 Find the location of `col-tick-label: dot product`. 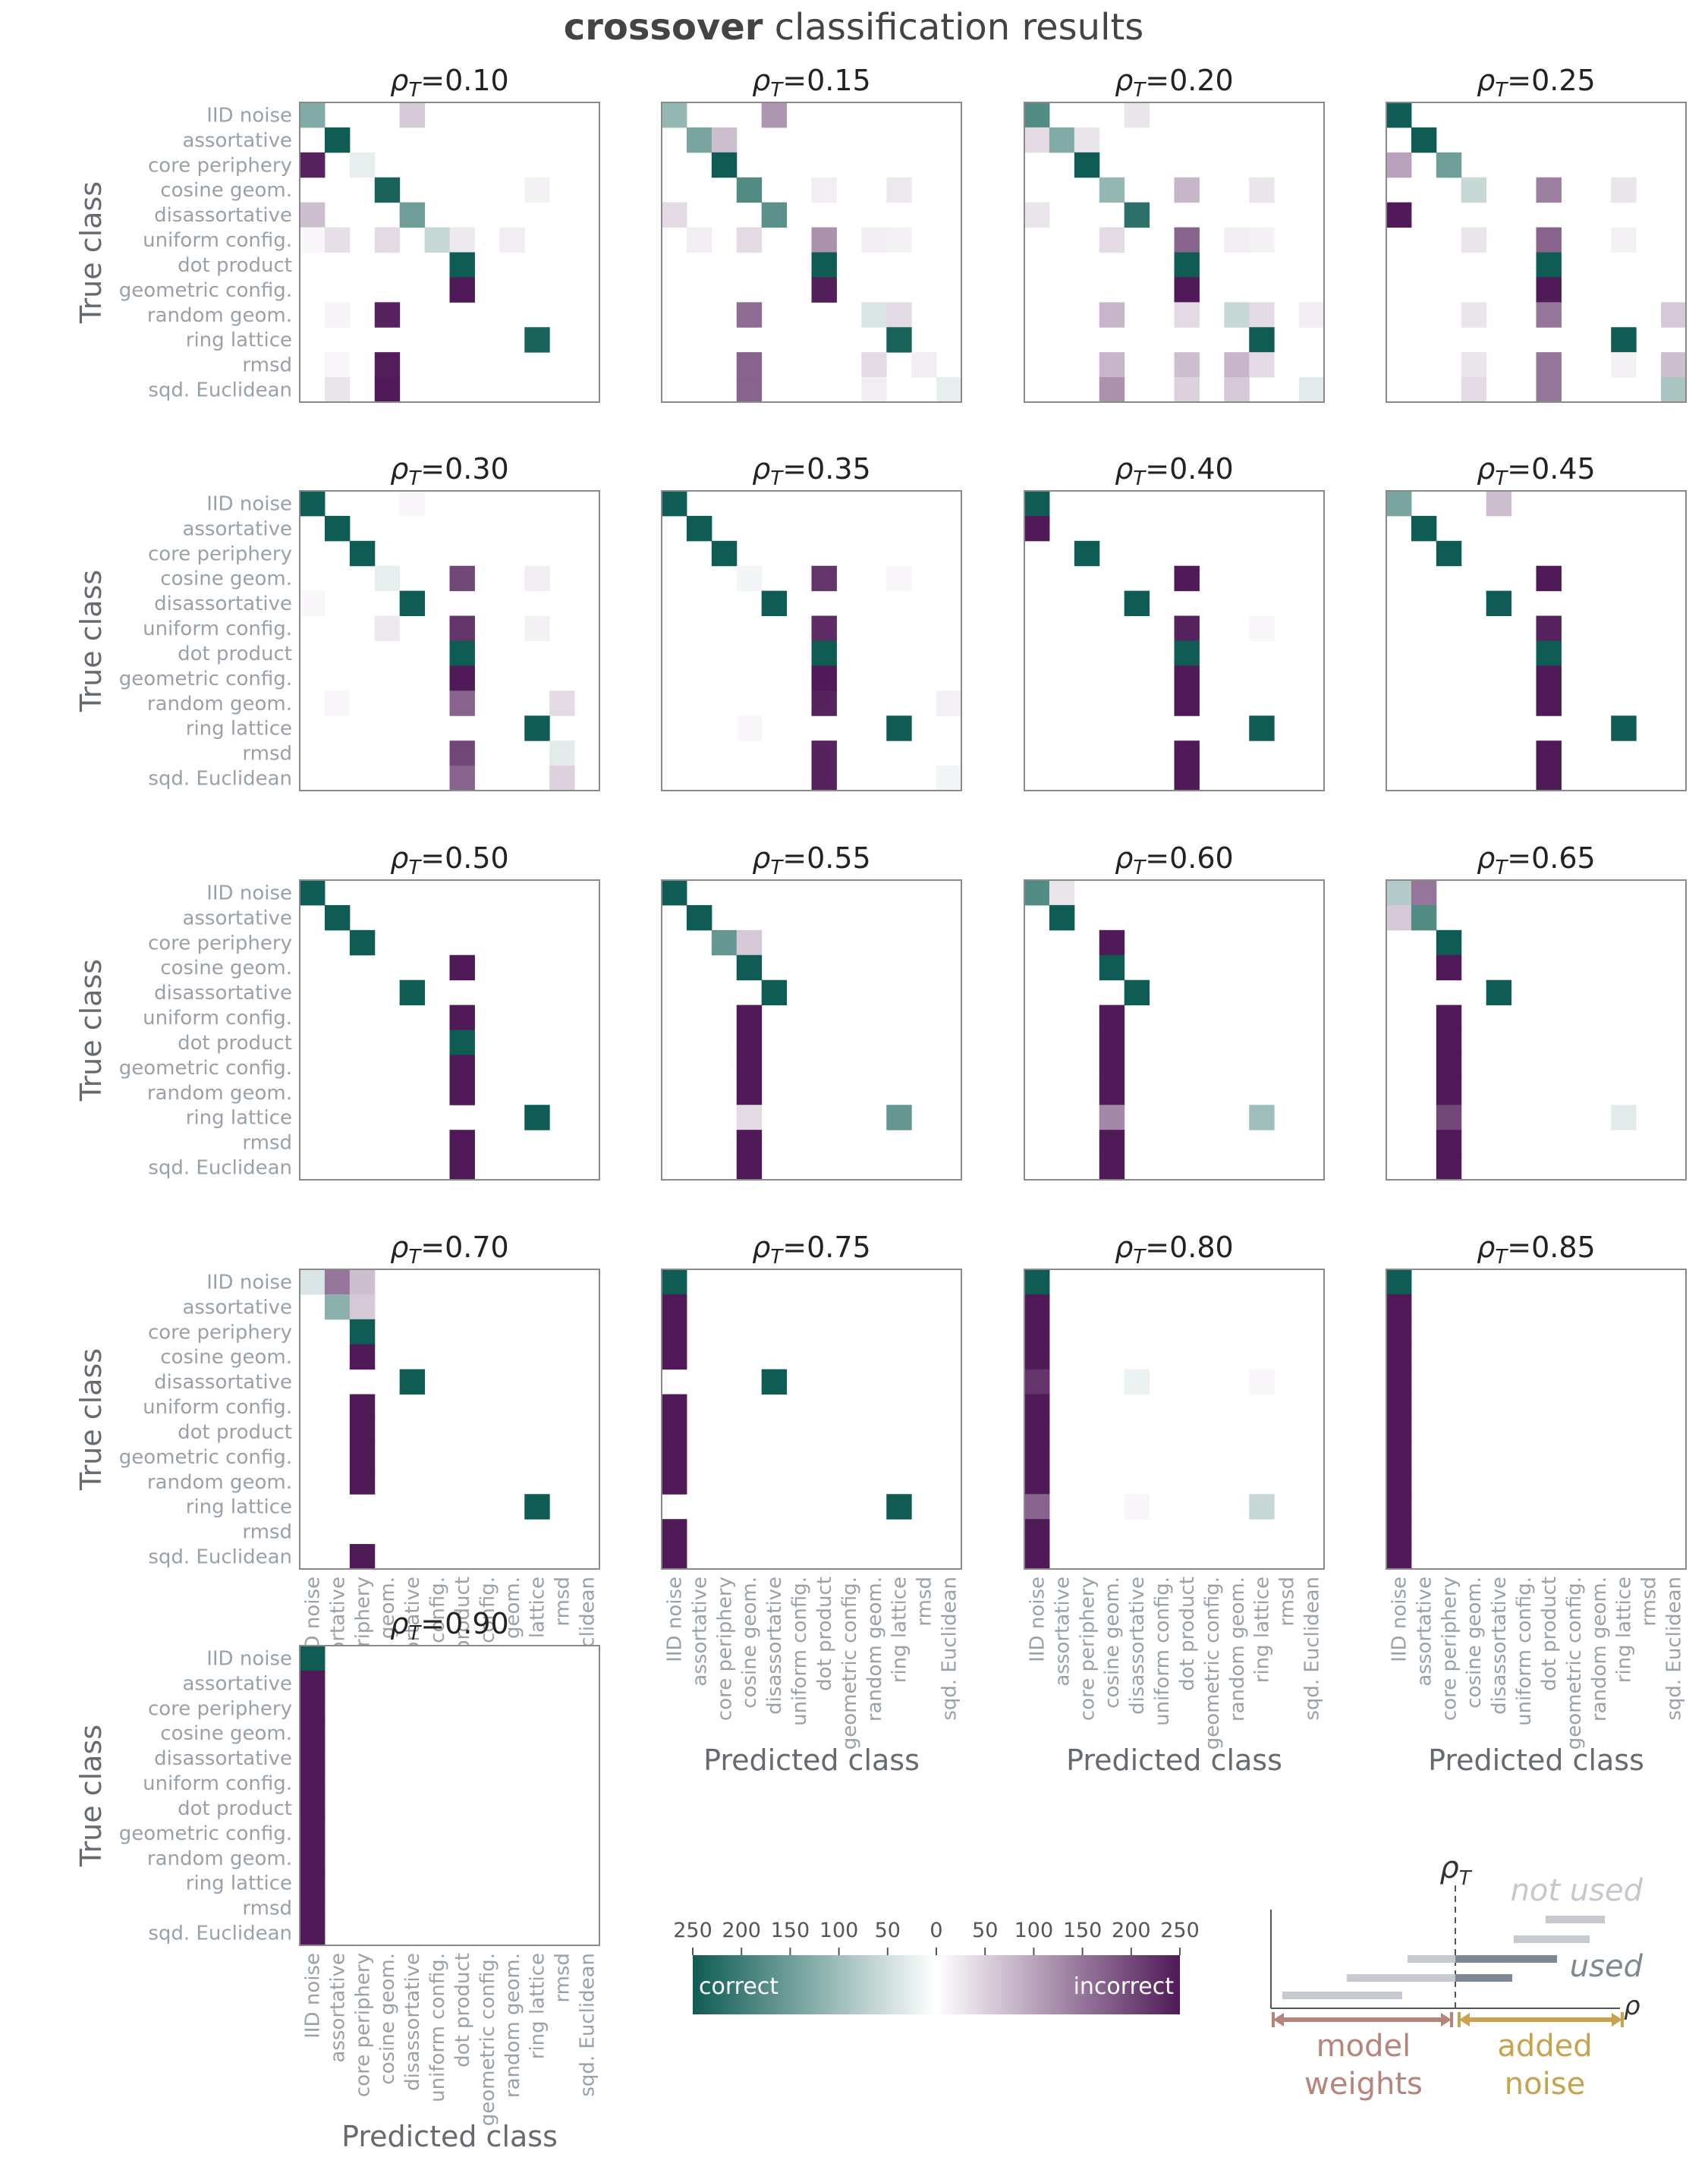

col-tick-label: dot product is located at coordinates (1187, 1634).